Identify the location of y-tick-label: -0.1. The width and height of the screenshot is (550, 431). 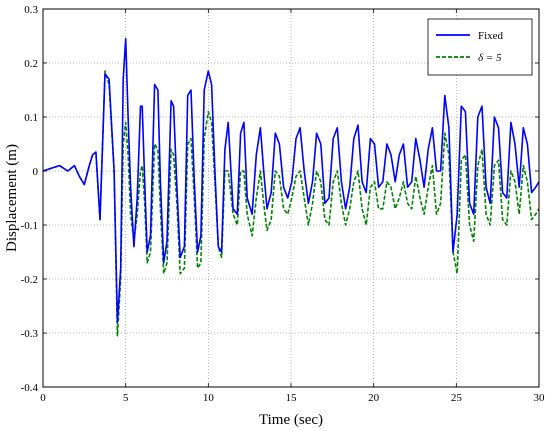
(29, 226).